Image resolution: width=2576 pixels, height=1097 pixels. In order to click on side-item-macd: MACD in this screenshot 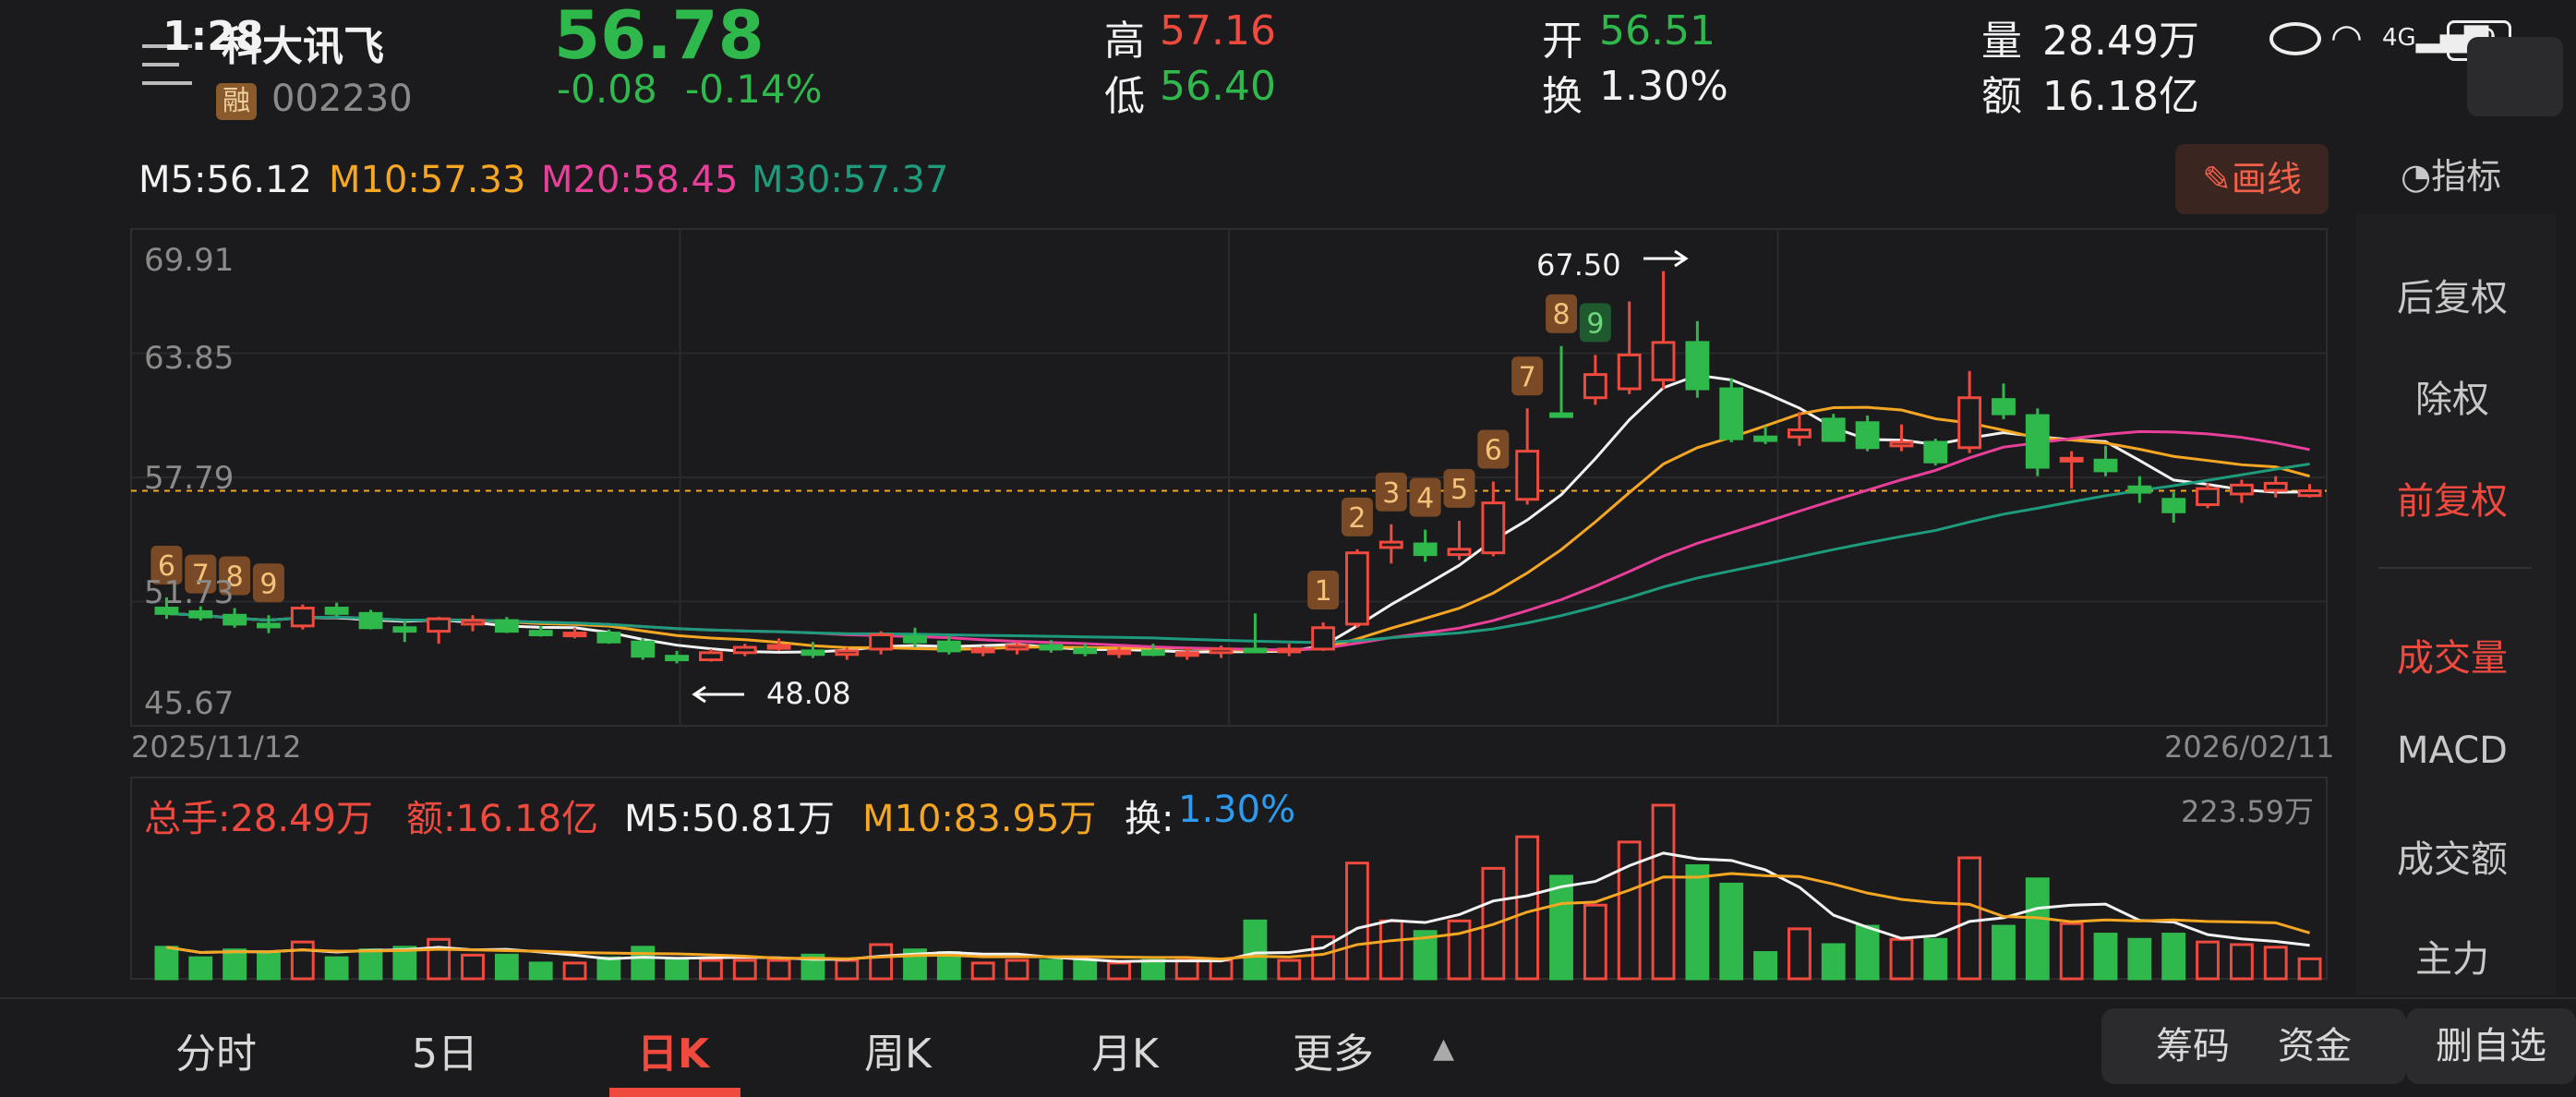, I will do `click(2452, 751)`.